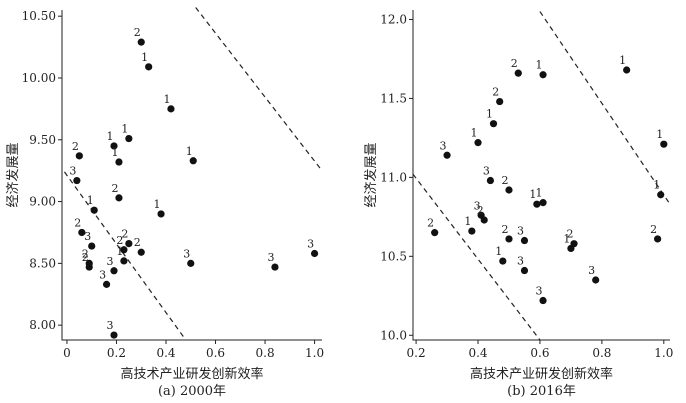  I want to click on y-tick-label: 10.5, so click(393, 256).